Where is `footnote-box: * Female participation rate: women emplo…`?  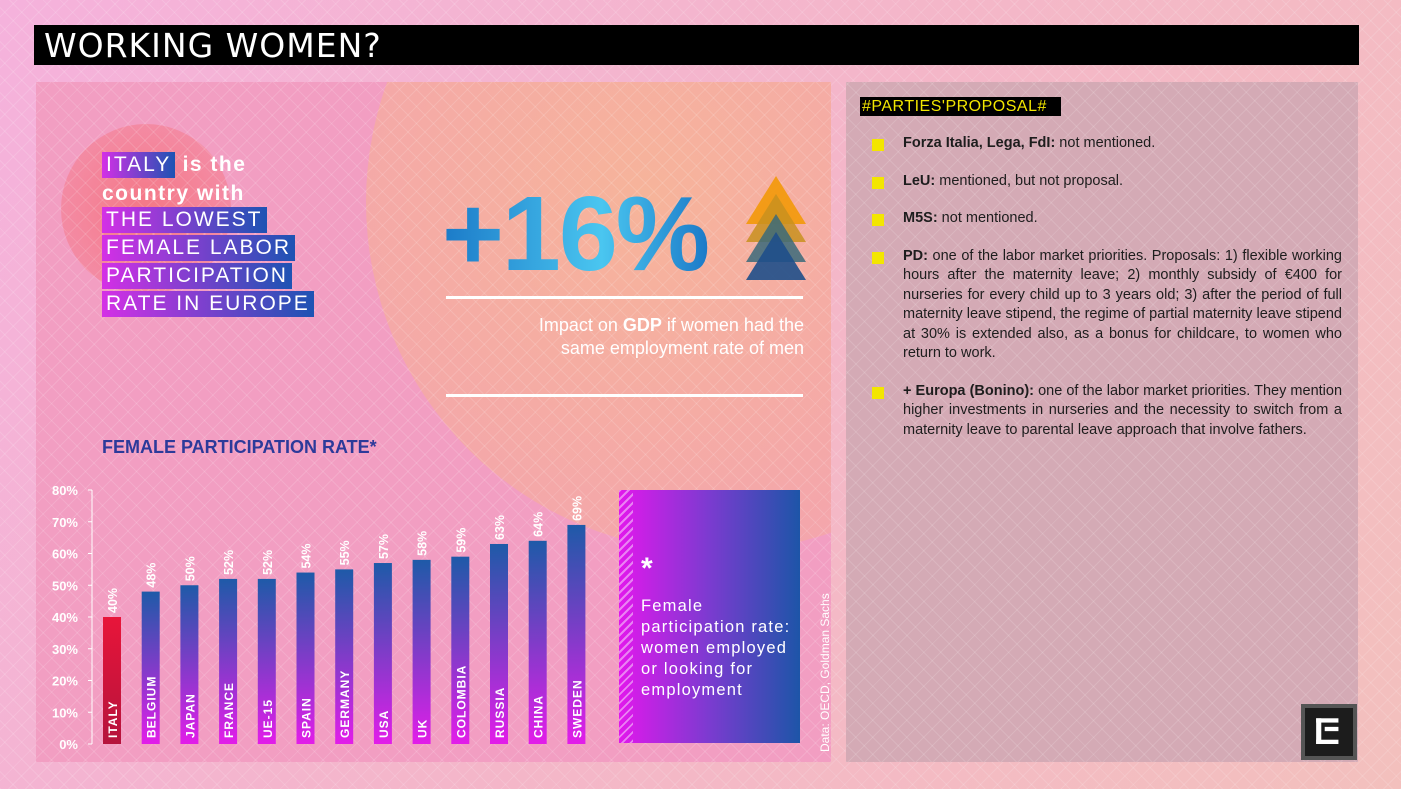 footnote-box: * Female participation rate: women emplo… is located at coordinates (709, 616).